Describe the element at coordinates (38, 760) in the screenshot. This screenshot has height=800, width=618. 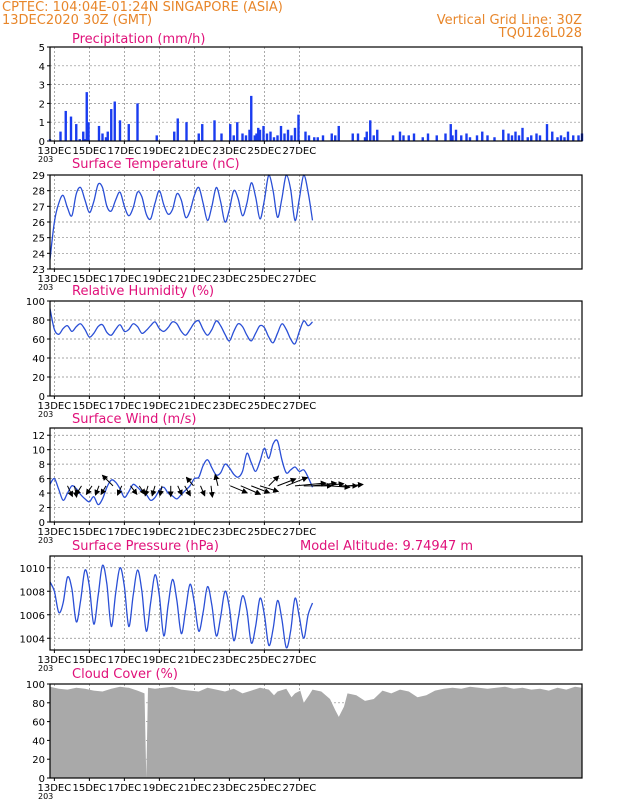
I see `cloud-ytick-label: 20` at that location.